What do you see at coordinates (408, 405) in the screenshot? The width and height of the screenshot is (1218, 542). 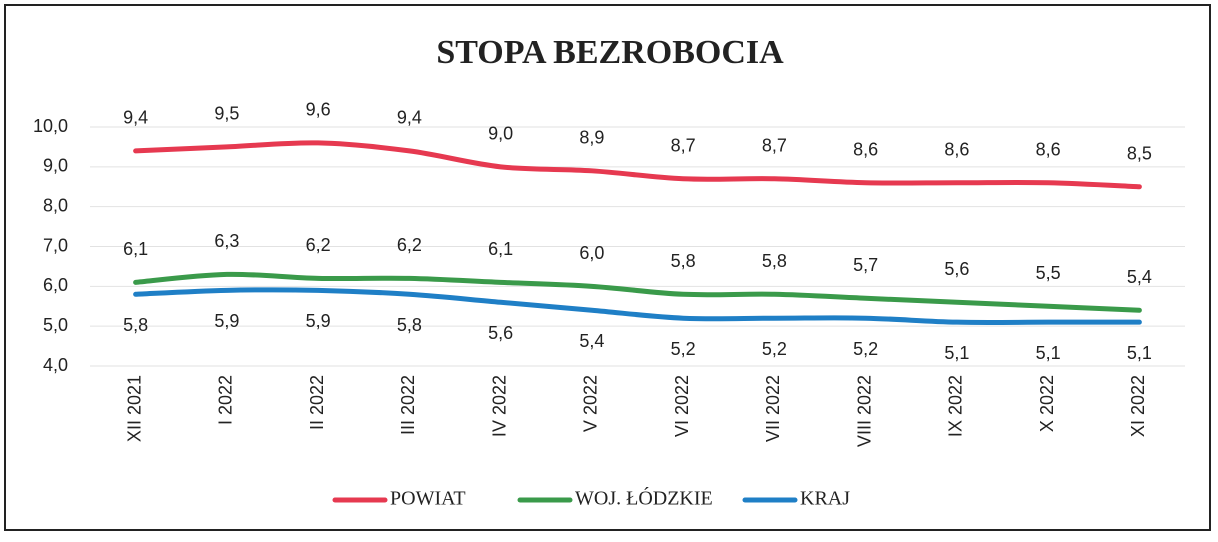 I see `x-tick-label: III 2022` at bounding box center [408, 405].